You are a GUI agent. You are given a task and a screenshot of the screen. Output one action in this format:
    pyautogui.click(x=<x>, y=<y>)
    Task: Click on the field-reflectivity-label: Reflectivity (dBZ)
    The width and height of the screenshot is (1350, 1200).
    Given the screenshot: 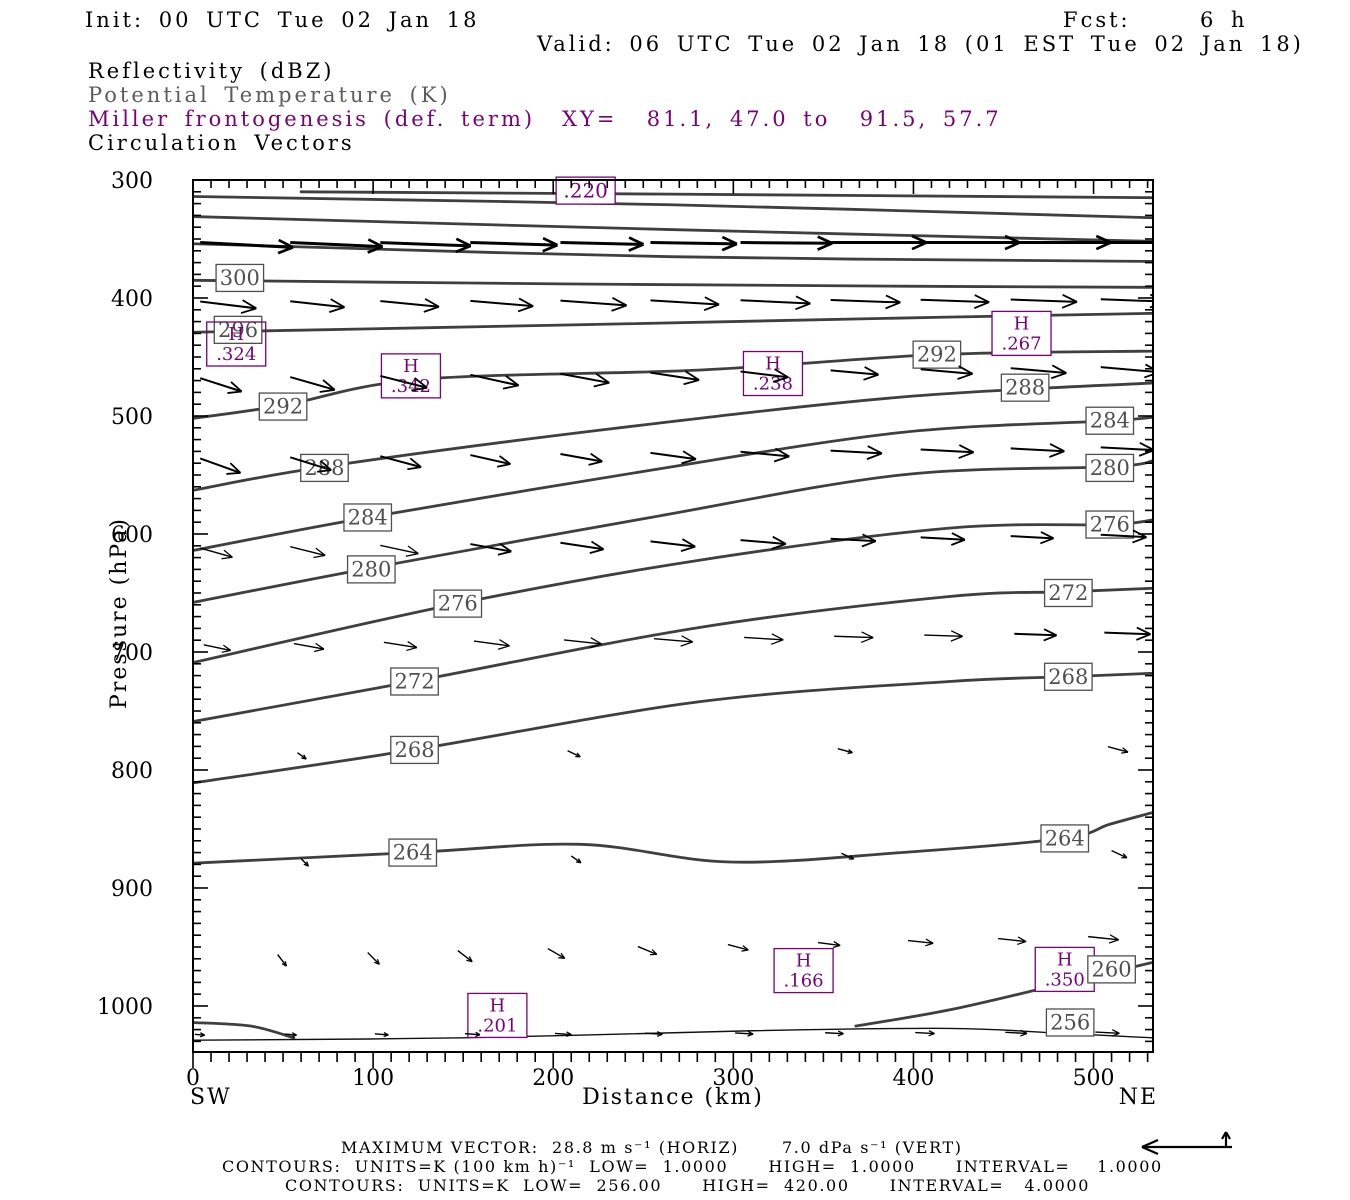 What is the action you would take?
    pyautogui.click(x=211, y=71)
    